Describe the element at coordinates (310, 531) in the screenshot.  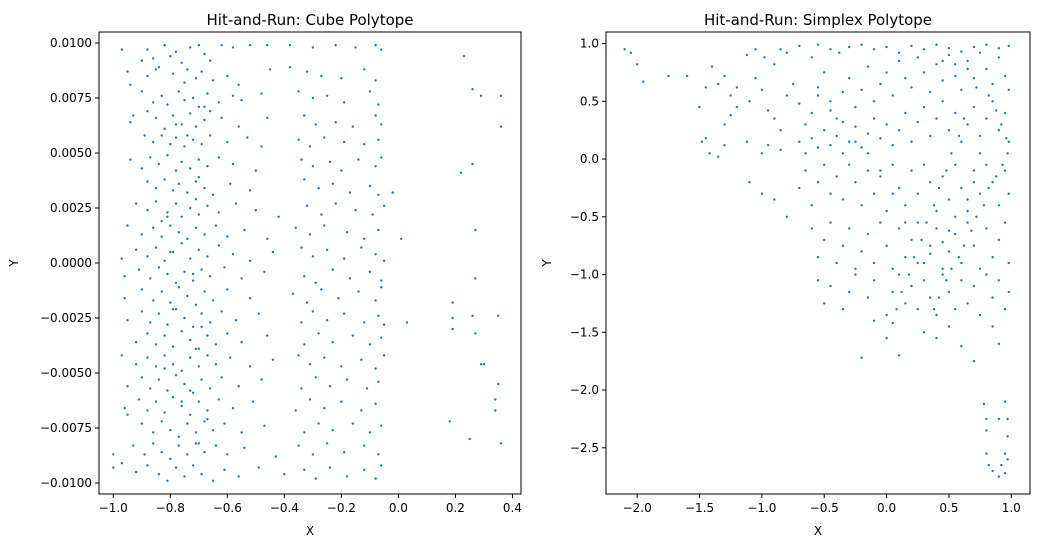
I see `x-axis-label: X` at that location.